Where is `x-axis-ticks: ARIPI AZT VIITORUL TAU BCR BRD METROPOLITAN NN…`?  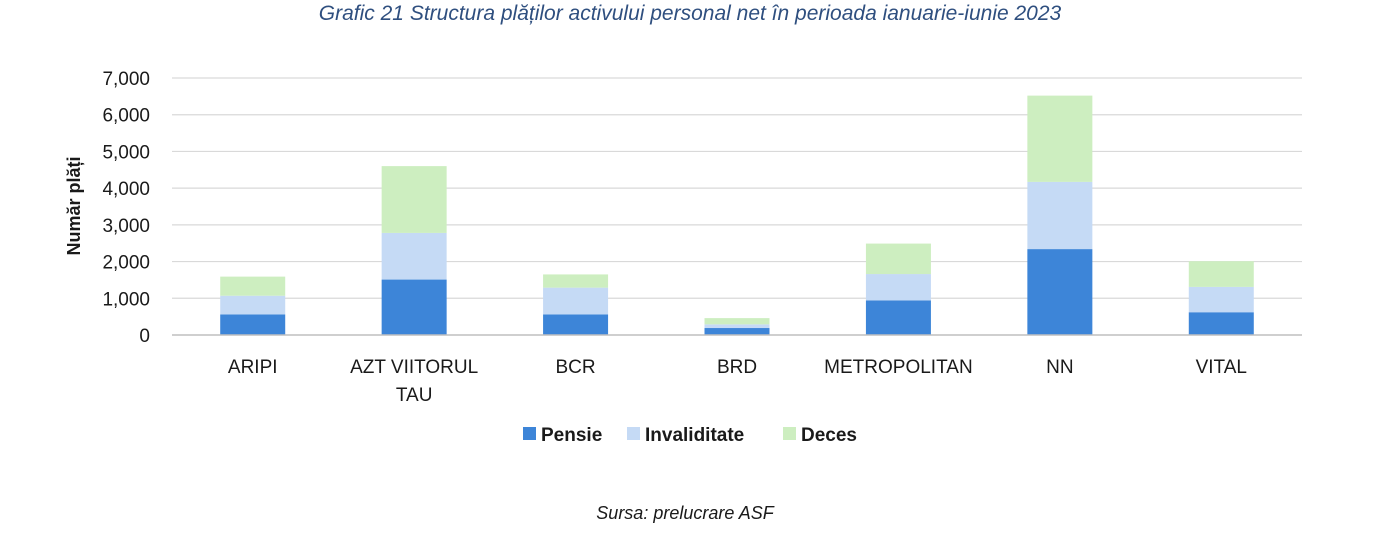 x-axis-ticks: ARIPI AZT VIITORUL TAU BCR BRD METROPOLITAN NN… is located at coordinates (737, 381).